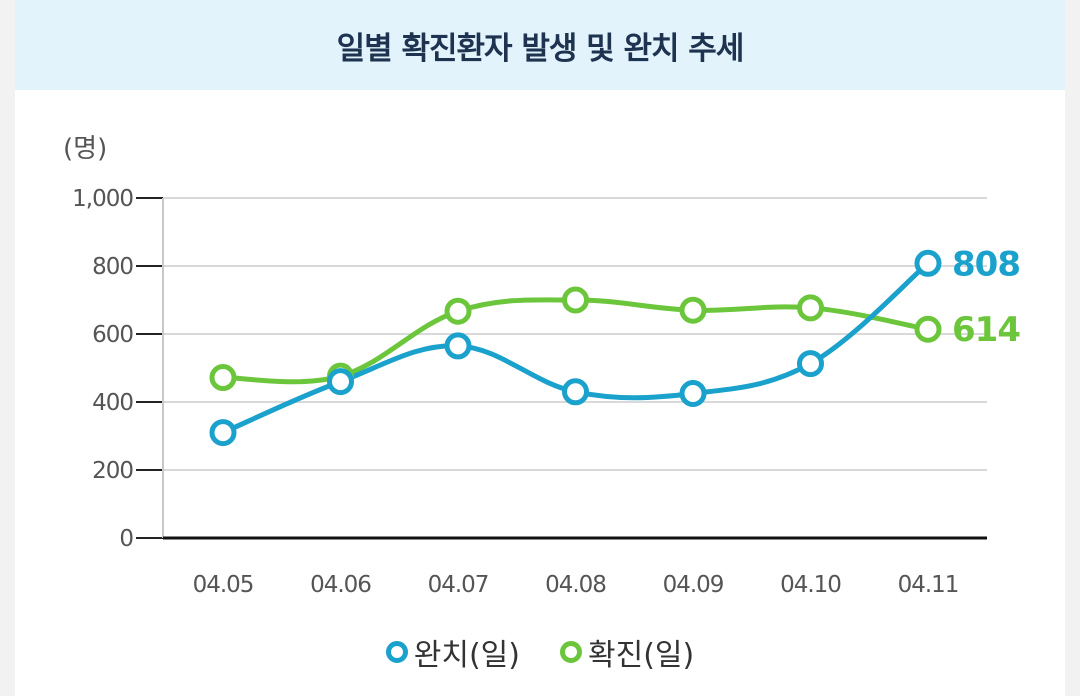 This screenshot has height=696, width=1080. I want to click on x-tick-label: 04.08, so click(575, 585).